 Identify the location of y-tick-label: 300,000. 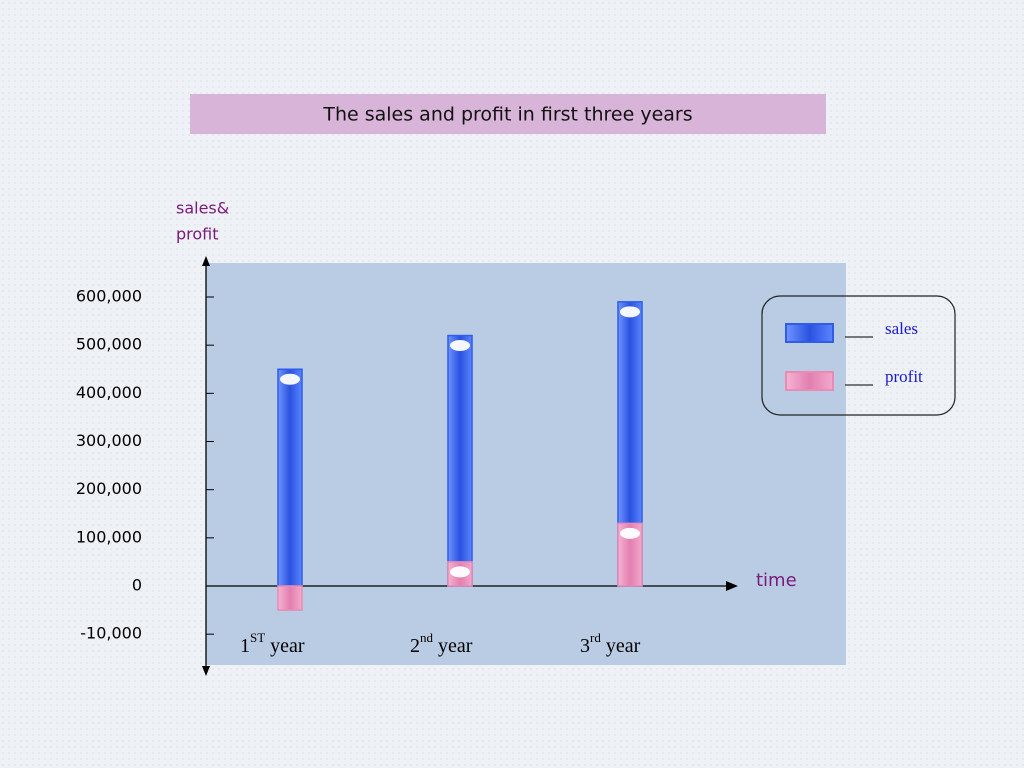
(109, 440).